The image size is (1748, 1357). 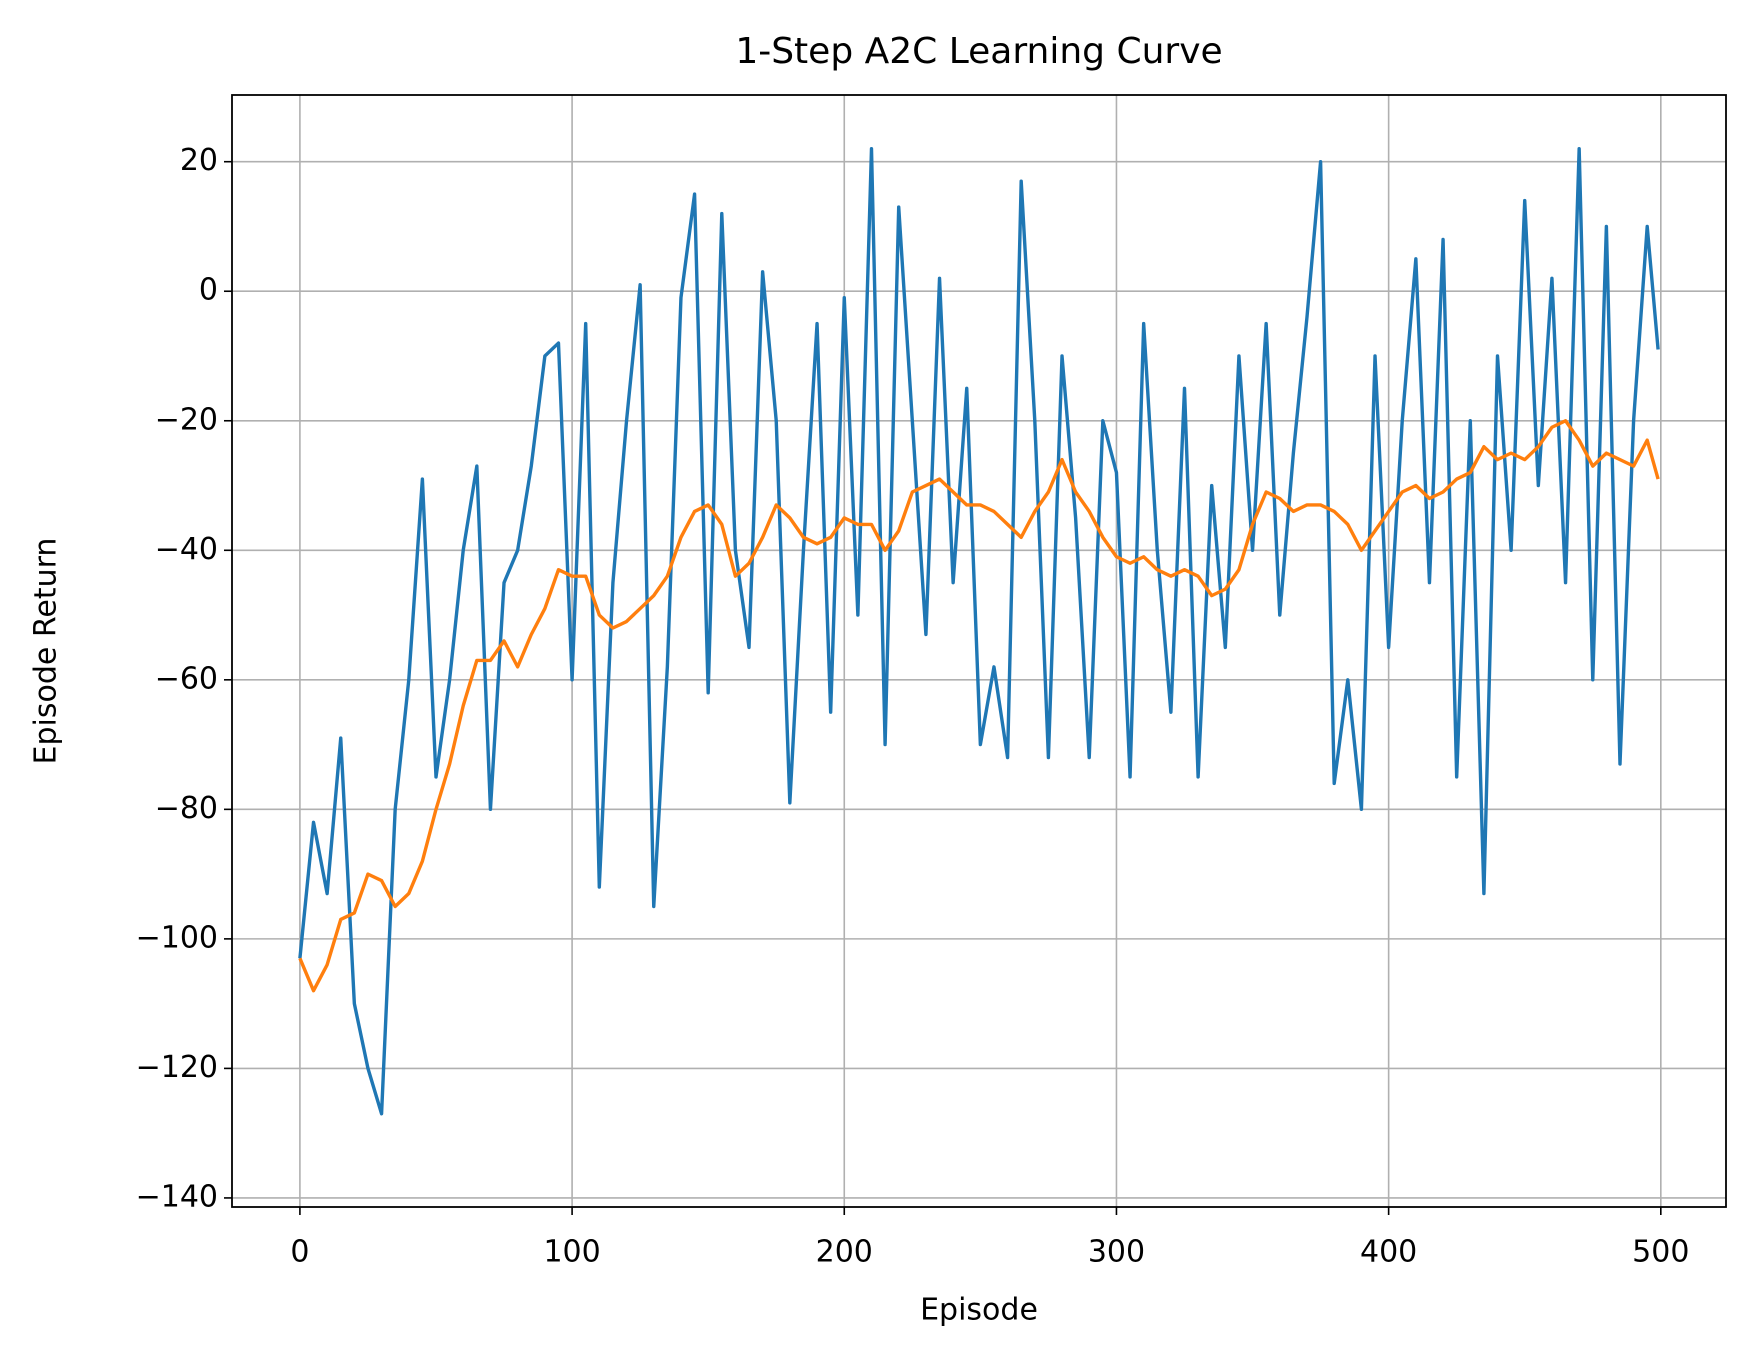 I want to click on x-tick-label: 0, so click(x=299, y=1252).